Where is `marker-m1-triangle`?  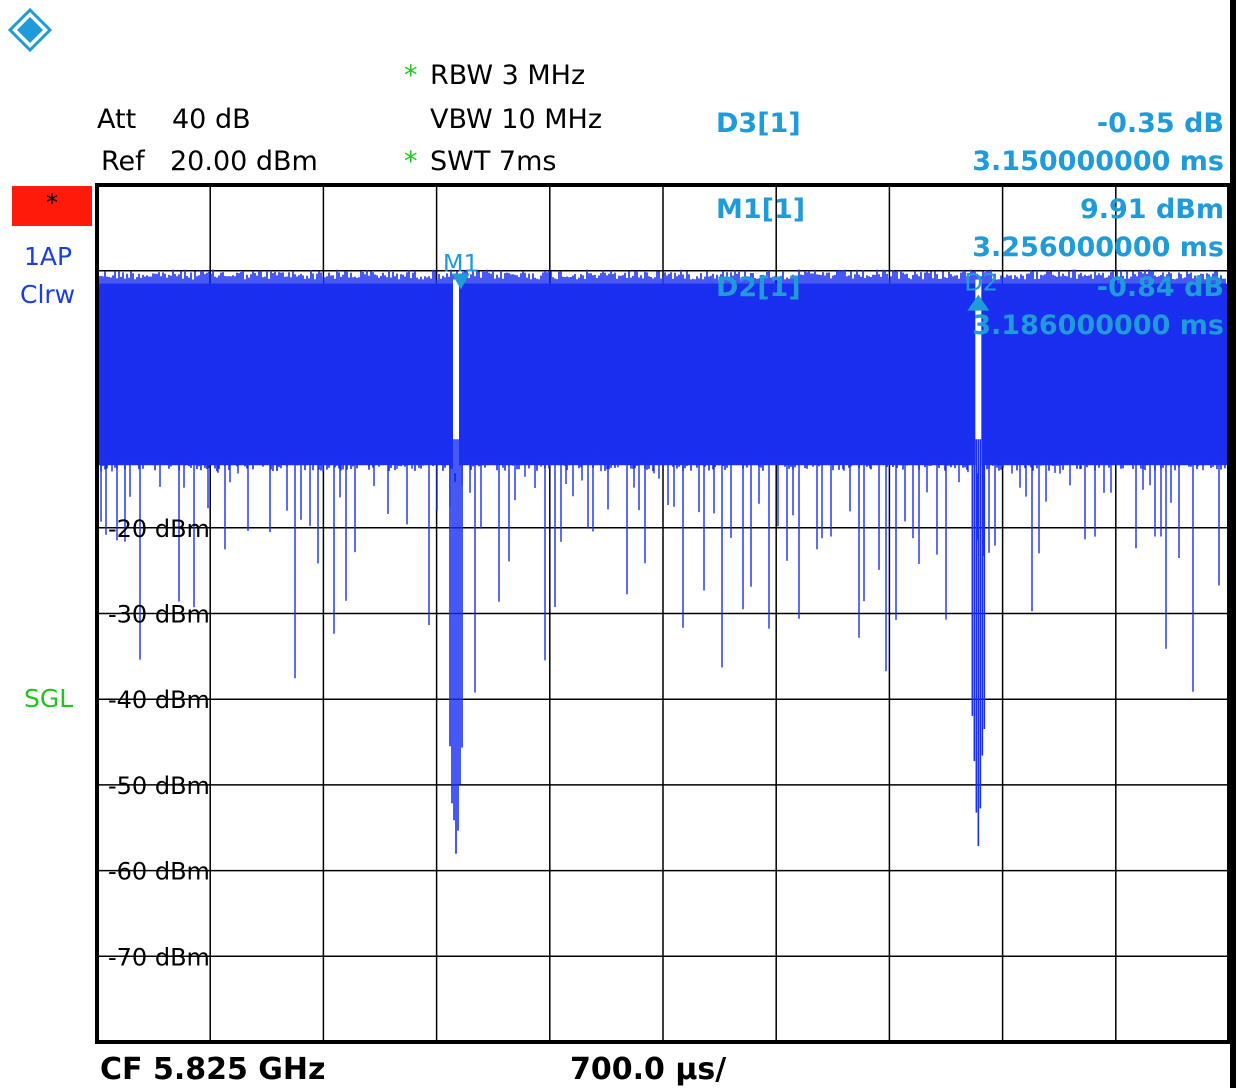 marker-m1-triangle is located at coordinates (460, 281).